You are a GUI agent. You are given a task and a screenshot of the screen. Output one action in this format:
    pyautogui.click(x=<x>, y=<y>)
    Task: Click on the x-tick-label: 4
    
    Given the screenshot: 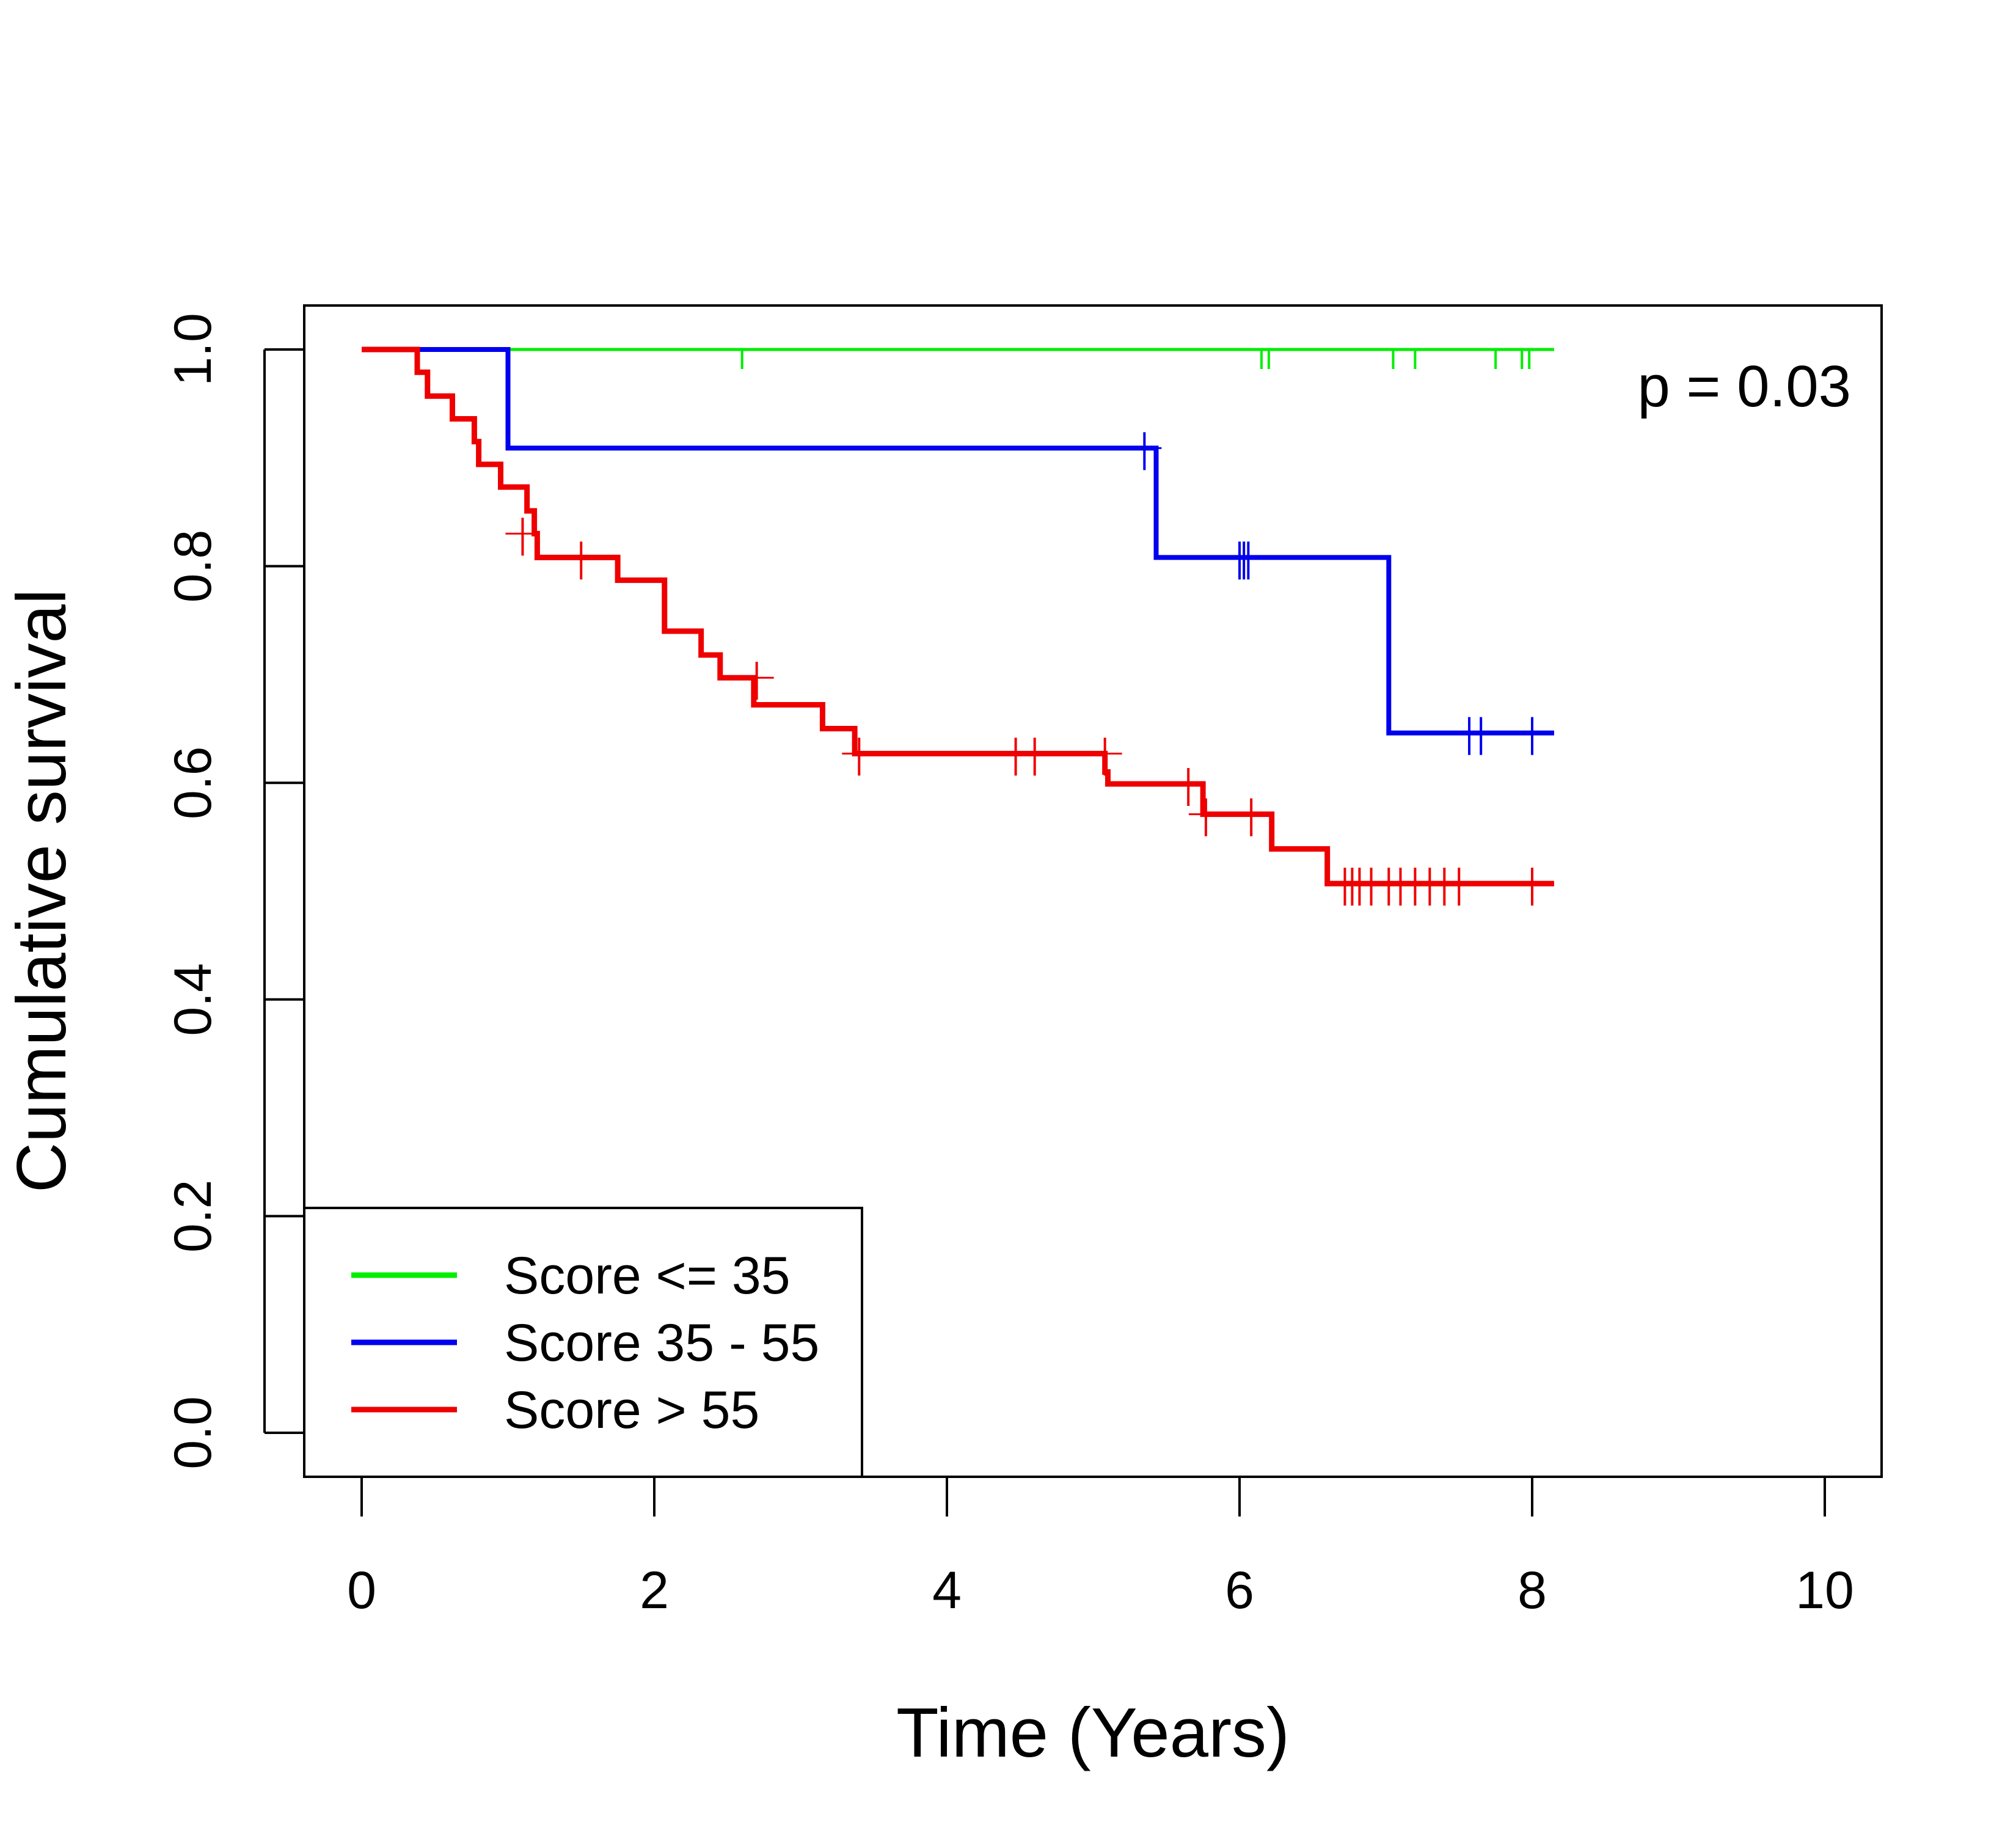 What is the action you would take?
    pyautogui.click(x=947, y=1590)
    